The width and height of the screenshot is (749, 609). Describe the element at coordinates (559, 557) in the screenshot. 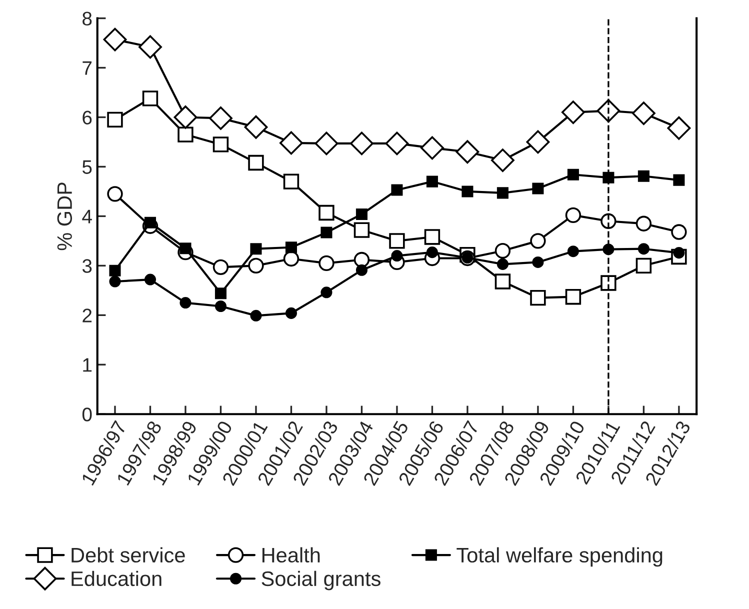

I see `legend-label: Total welfare spending` at that location.